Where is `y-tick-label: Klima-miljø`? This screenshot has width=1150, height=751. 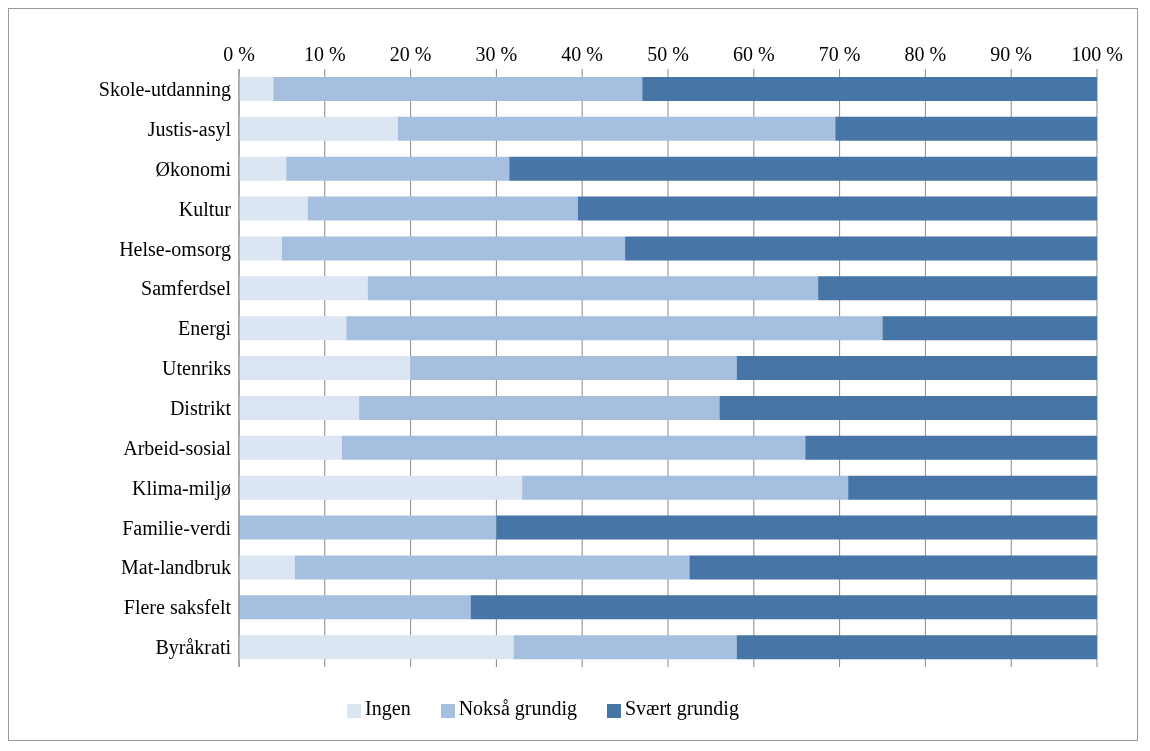 y-tick-label: Klima-miljø is located at coordinates (181, 488).